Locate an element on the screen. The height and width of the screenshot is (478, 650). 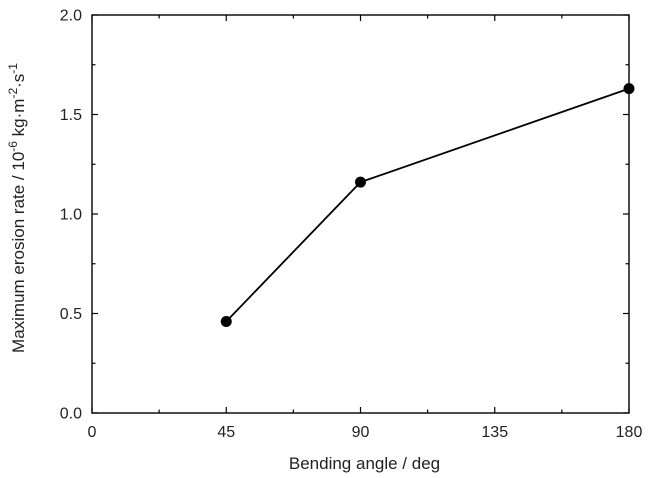
x-tick-label: 90 is located at coordinates (361, 432).